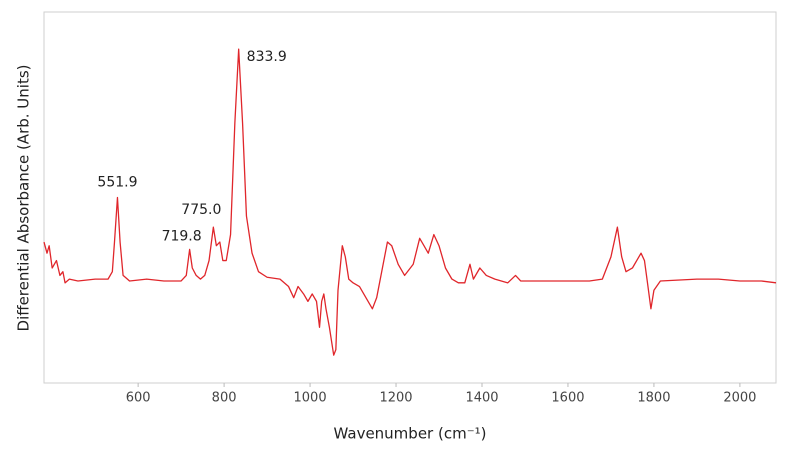 This screenshot has height=451, width=796. What do you see at coordinates (224, 398) in the screenshot?
I see `x-tick-label: 800` at bounding box center [224, 398].